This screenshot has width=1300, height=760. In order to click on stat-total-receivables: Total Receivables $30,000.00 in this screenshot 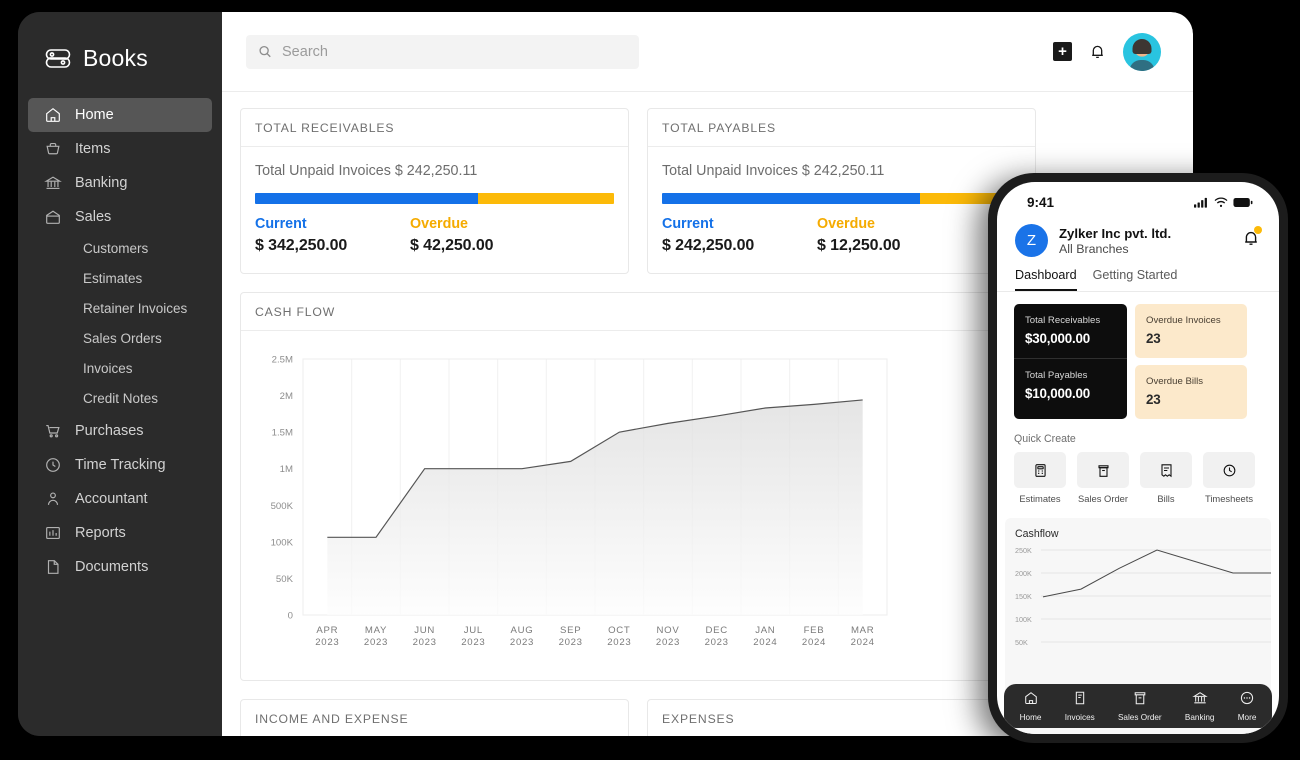, I will do `click(1070, 331)`.